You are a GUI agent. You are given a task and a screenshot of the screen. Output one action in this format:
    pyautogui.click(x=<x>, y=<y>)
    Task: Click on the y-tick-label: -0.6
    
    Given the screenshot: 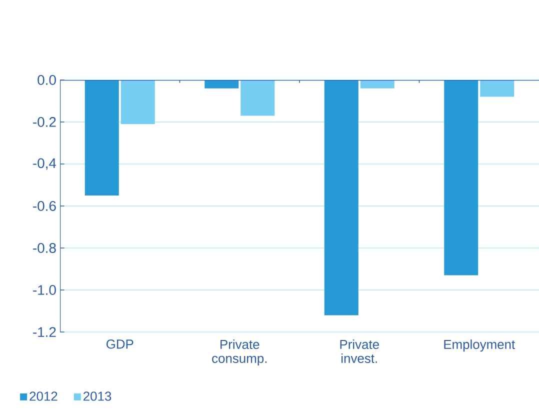 What is the action you would take?
    pyautogui.click(x=44, y=206)
    